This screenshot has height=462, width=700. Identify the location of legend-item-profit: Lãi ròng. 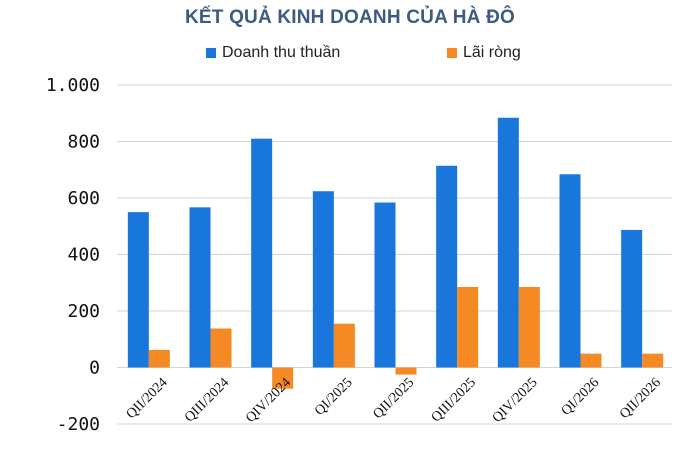
(484, 53).